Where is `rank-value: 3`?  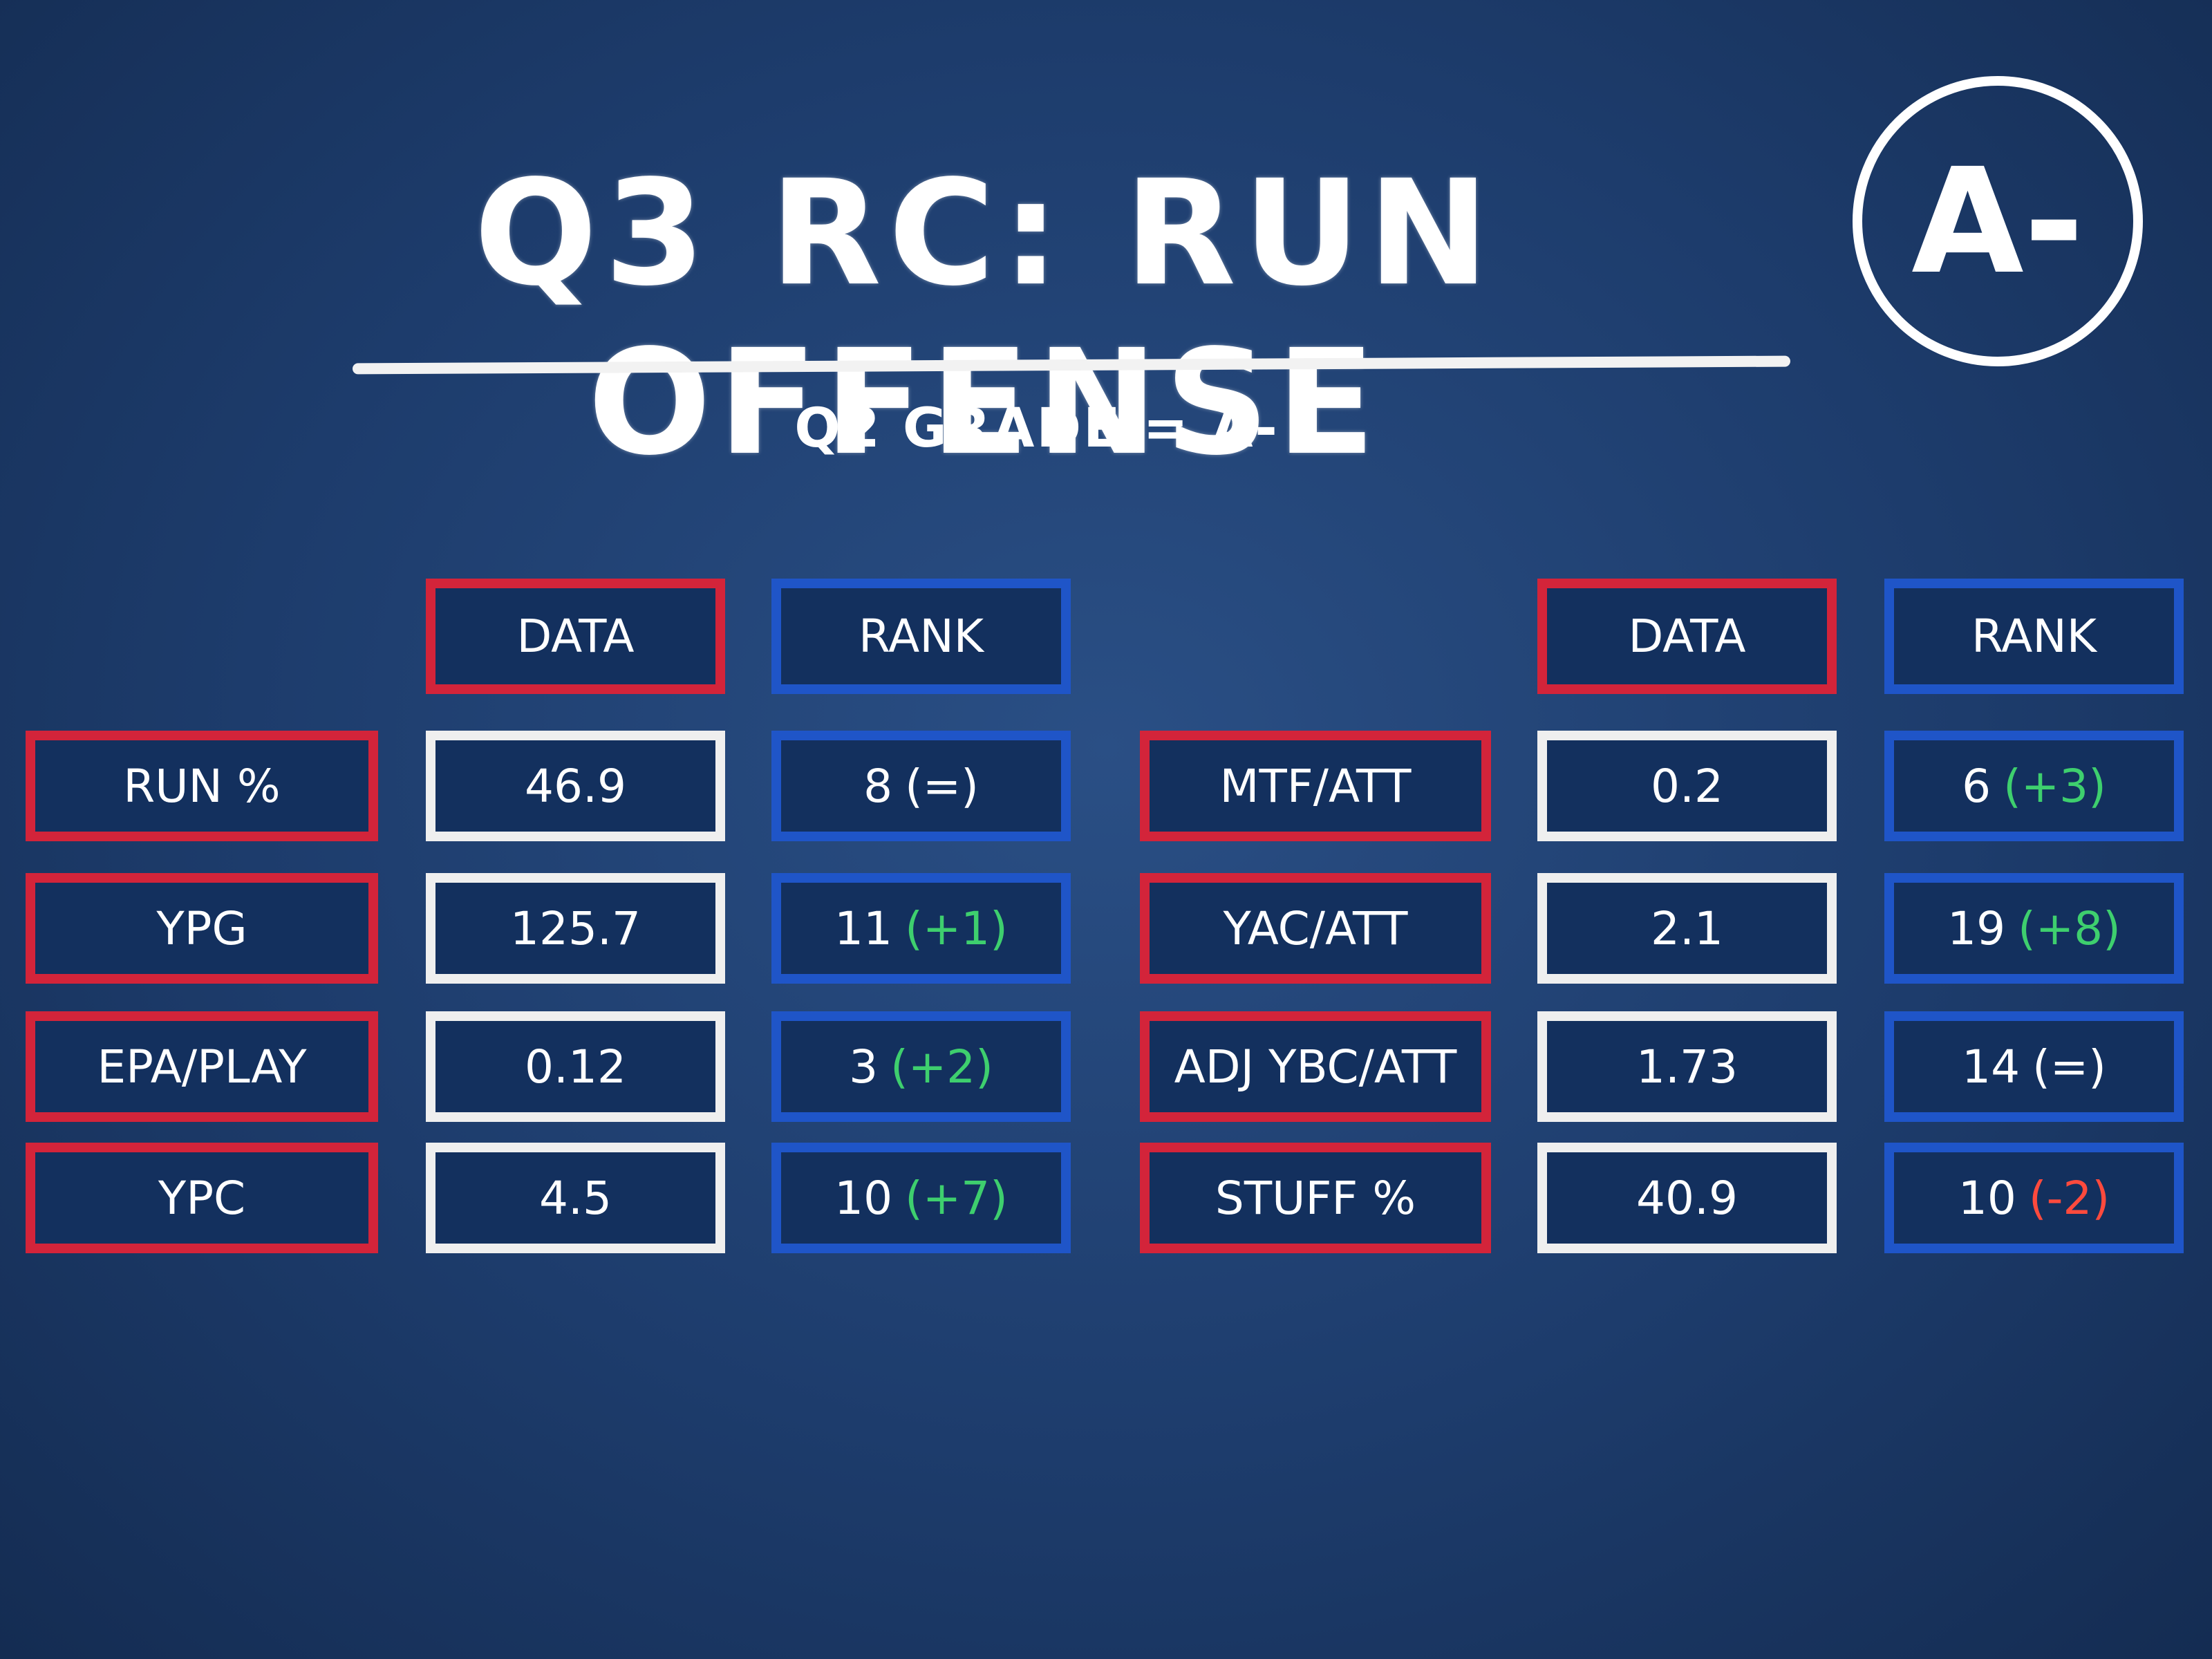 rank-value: 3 is located at coordinates (864, 1067).